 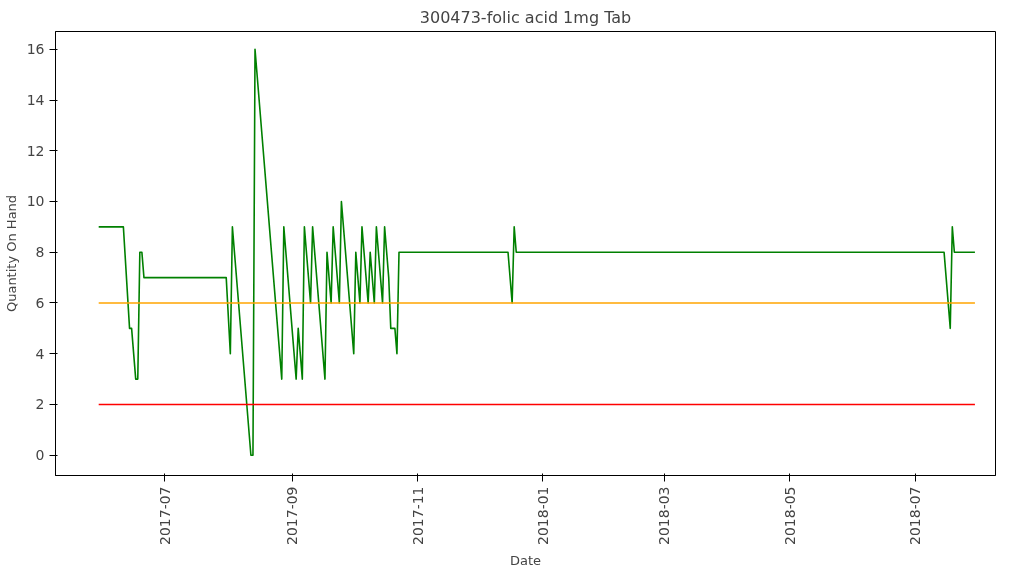 What do you see at coordinates (35, 49) in the screenshot?
I see `y-tick-label: 16` at bounding box center [35, 49].